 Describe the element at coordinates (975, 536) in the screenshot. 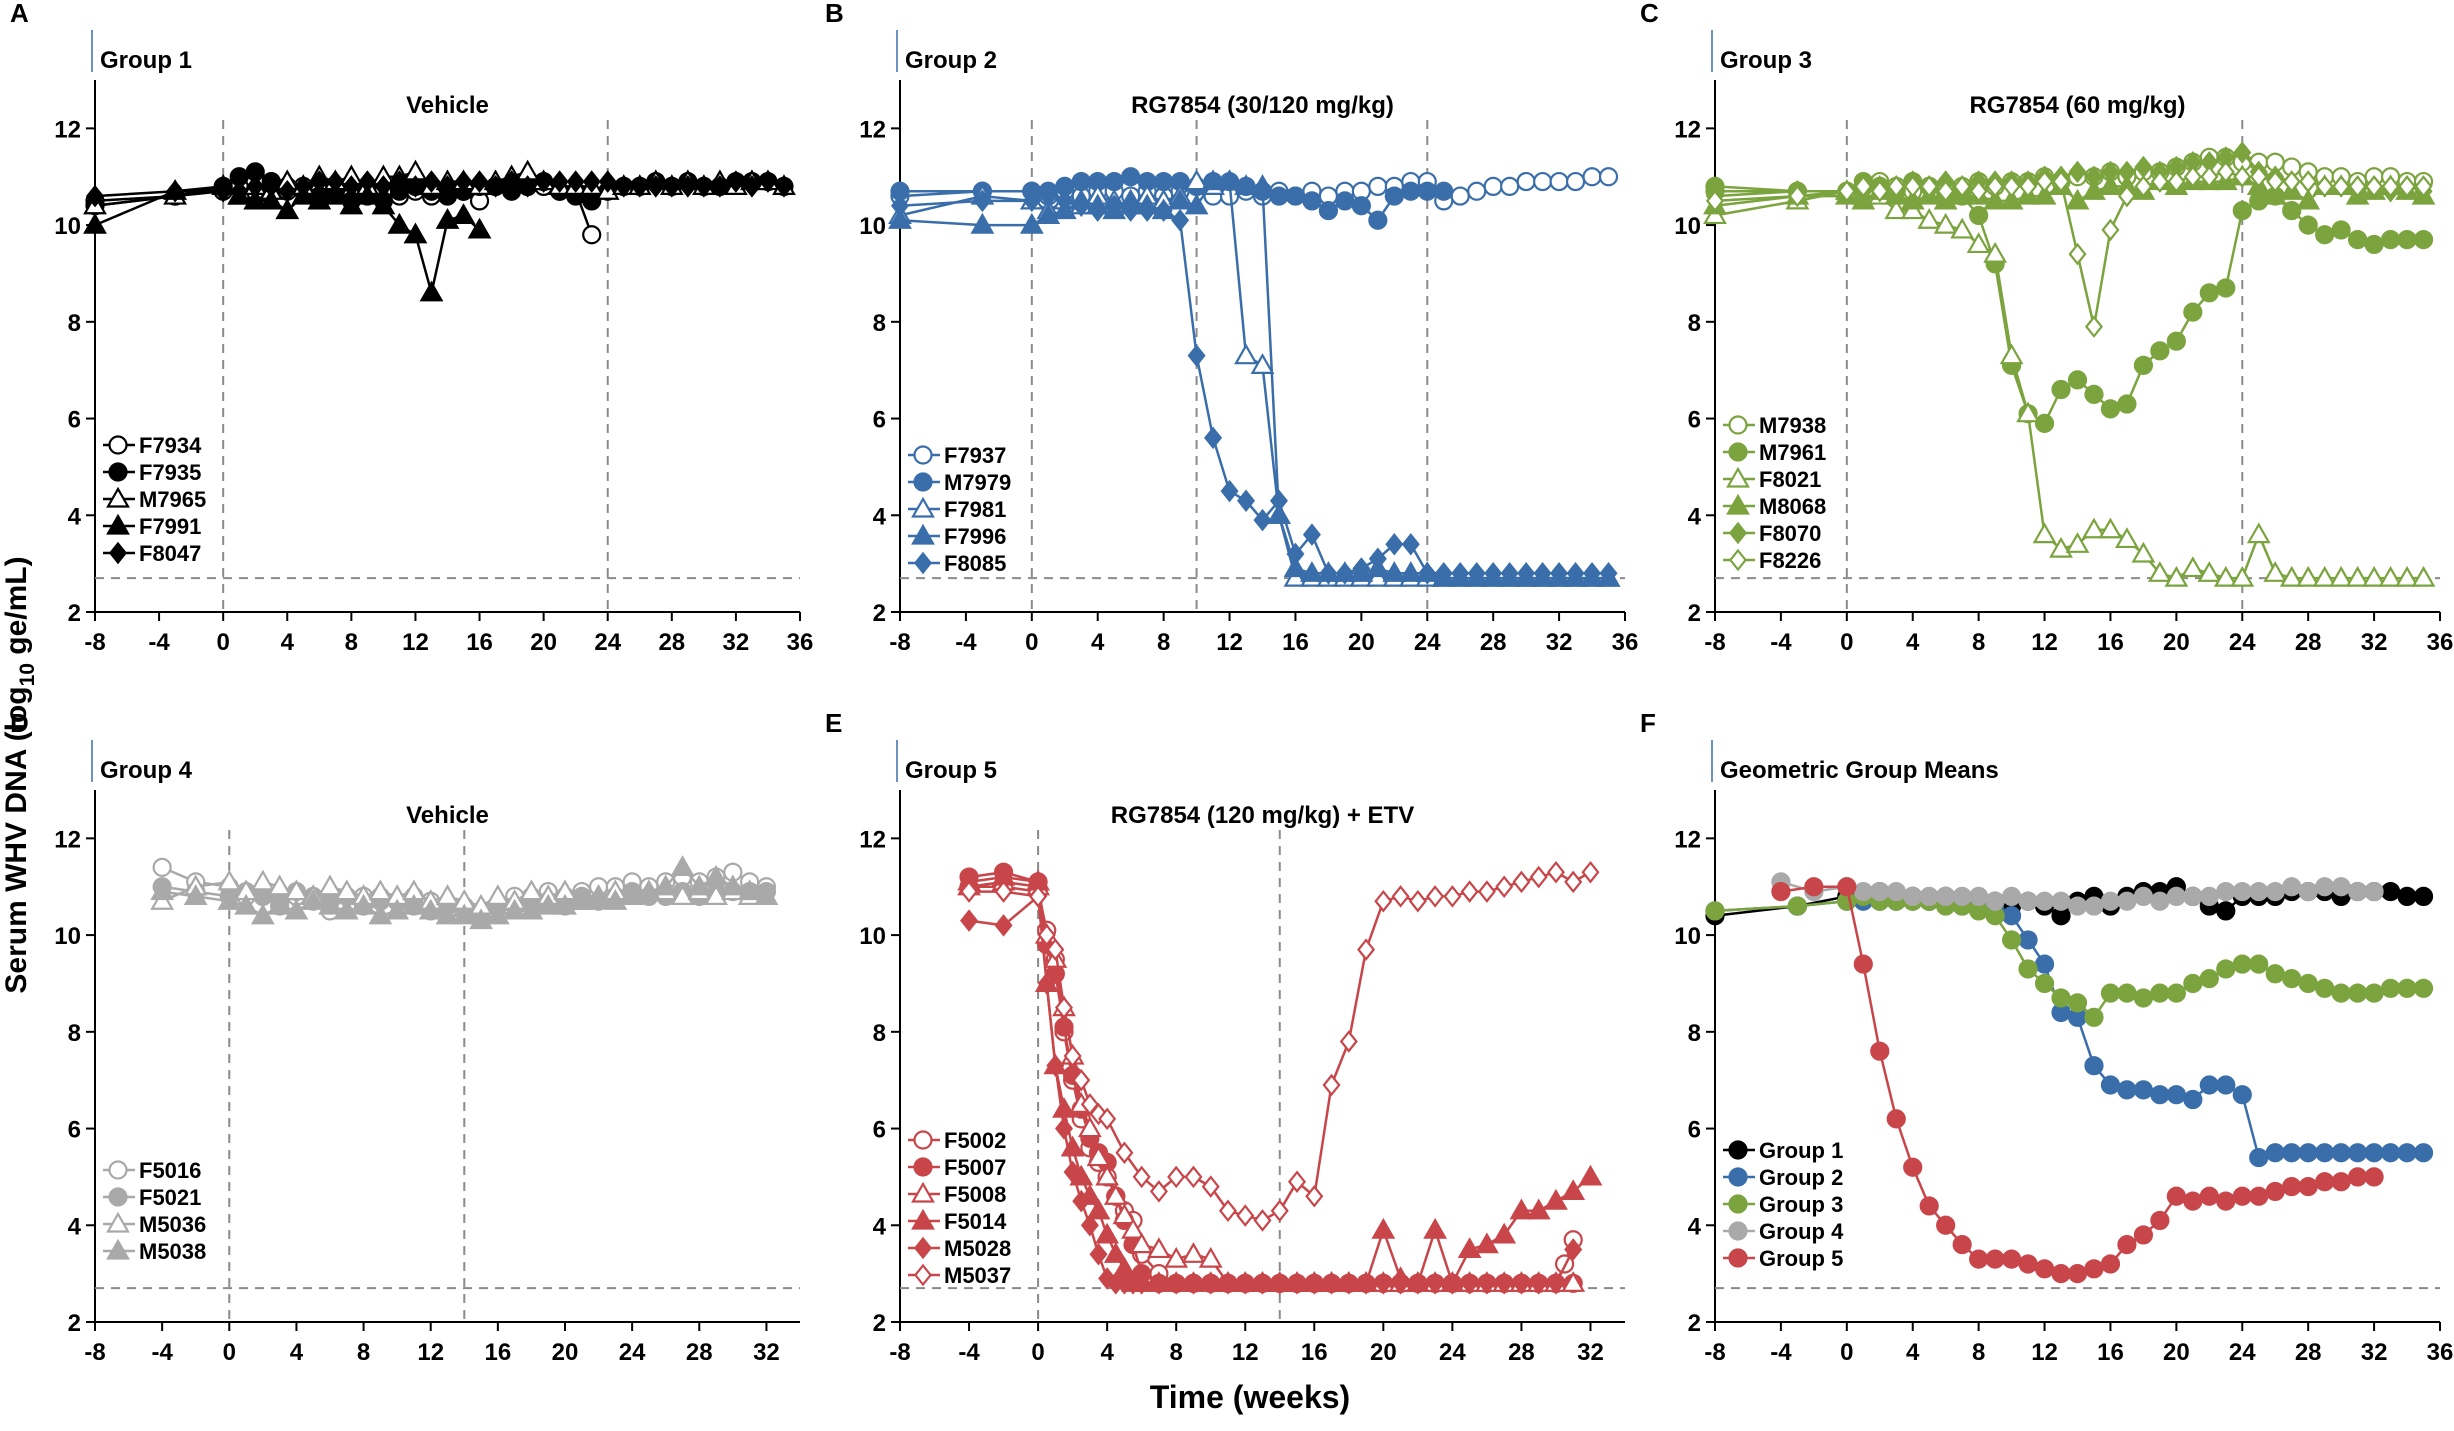

I see `legend-label: F7996` at that location.